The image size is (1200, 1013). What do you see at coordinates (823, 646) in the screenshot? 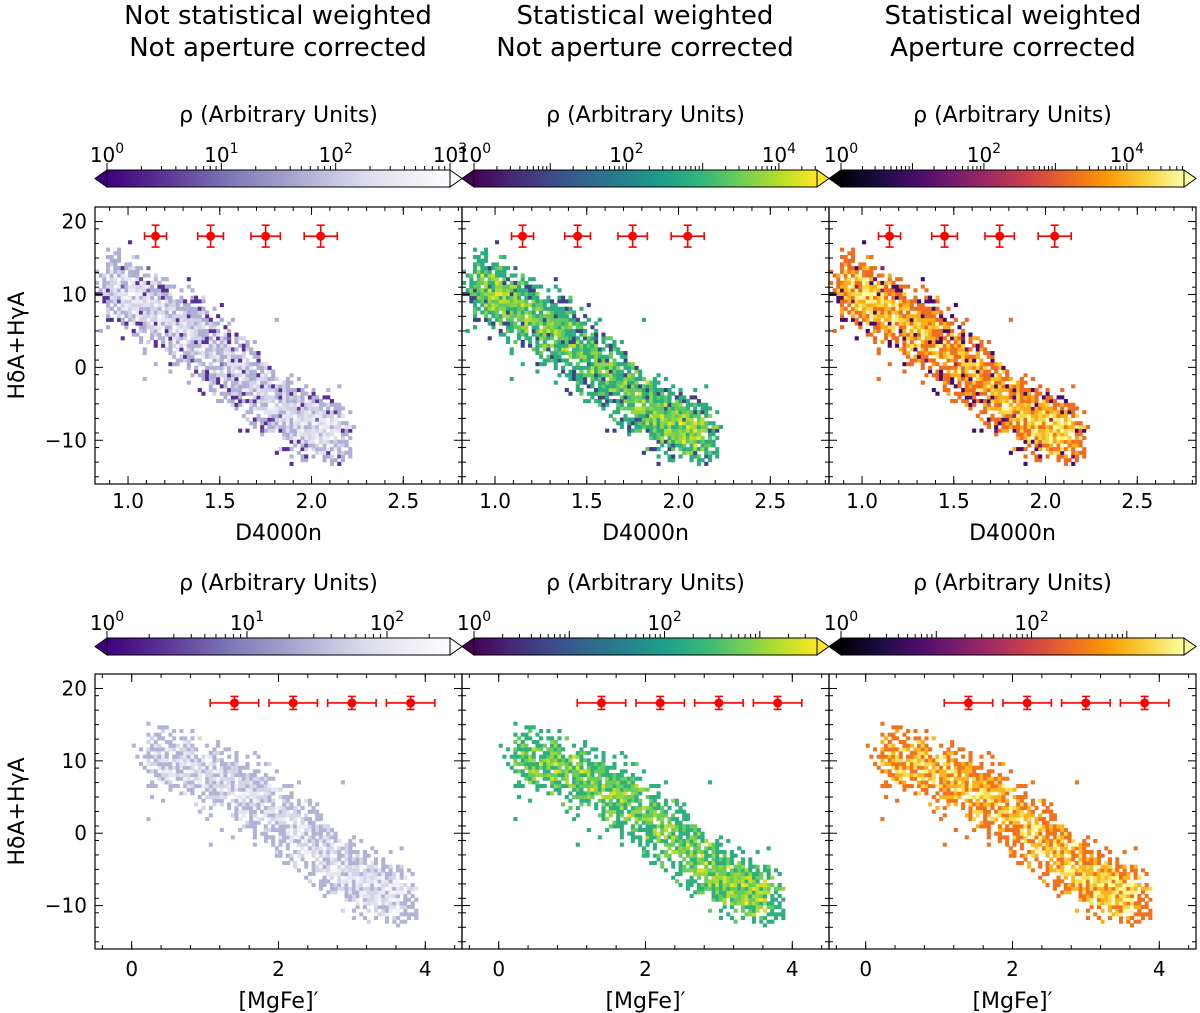
I see `colorbar-extend-max` at bounding box center [823, 646].